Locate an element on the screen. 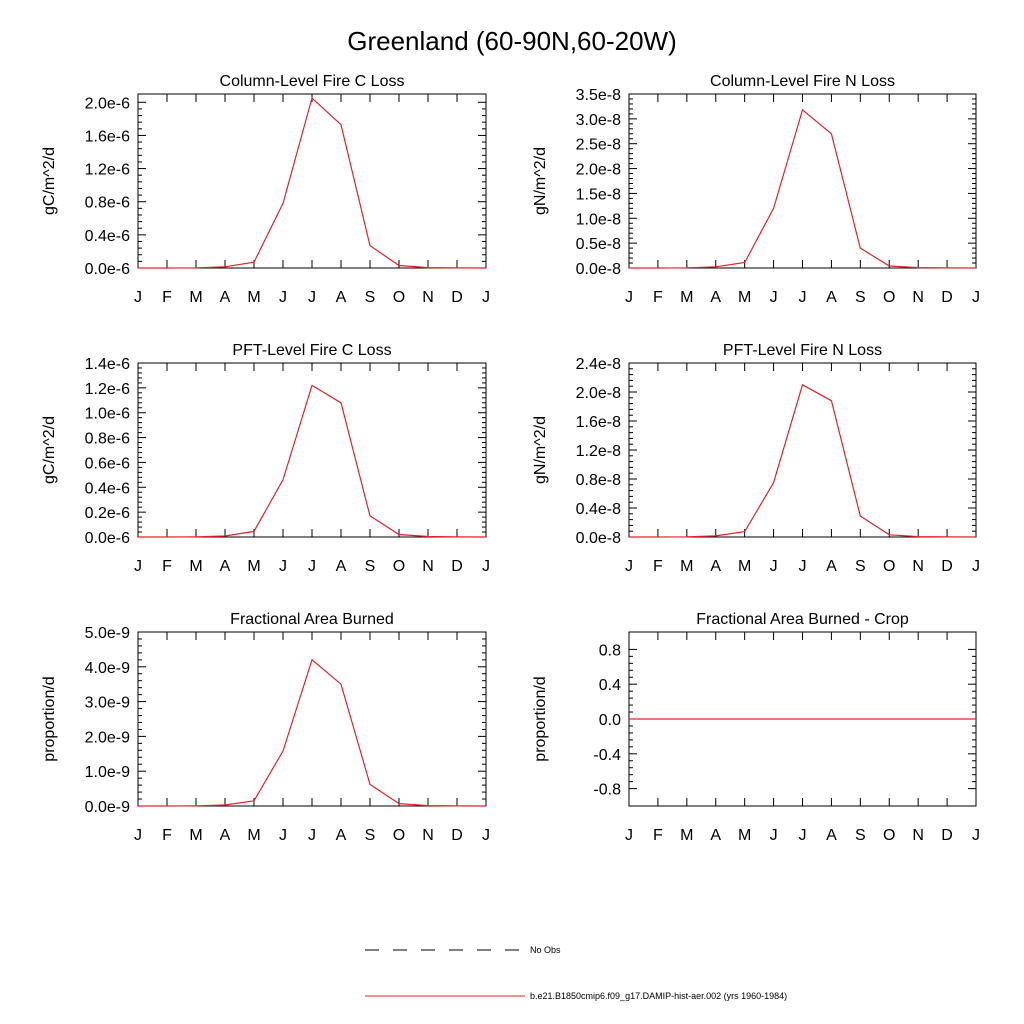 Image resolution: width=1024 pixels, height=1024 pixels. y-tick-label: 3.0e-8 is located at coordinates (598, 120).